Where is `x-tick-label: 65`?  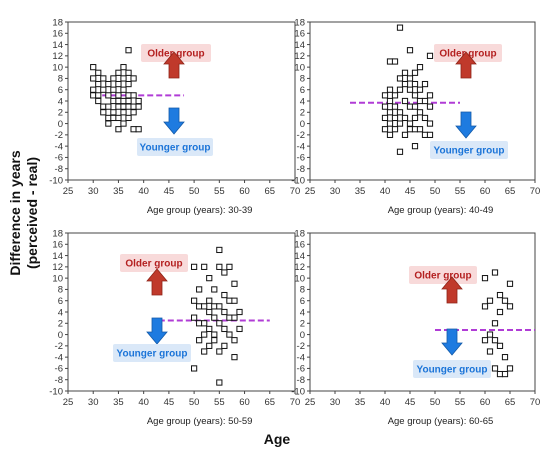 x-tick-label: 65 is located at coordinates (510, 191).